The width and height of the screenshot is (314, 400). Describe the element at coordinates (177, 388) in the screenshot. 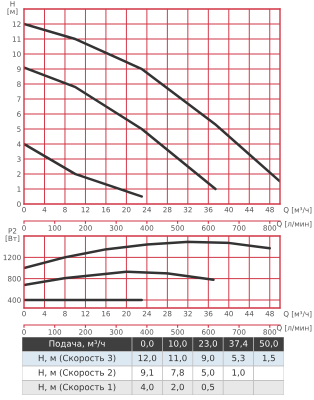

I see `data-label: 2,0` at that location.